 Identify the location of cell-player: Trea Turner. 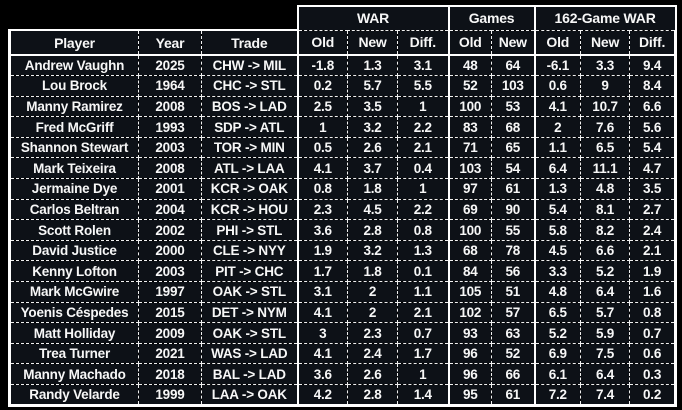
(73, 353).